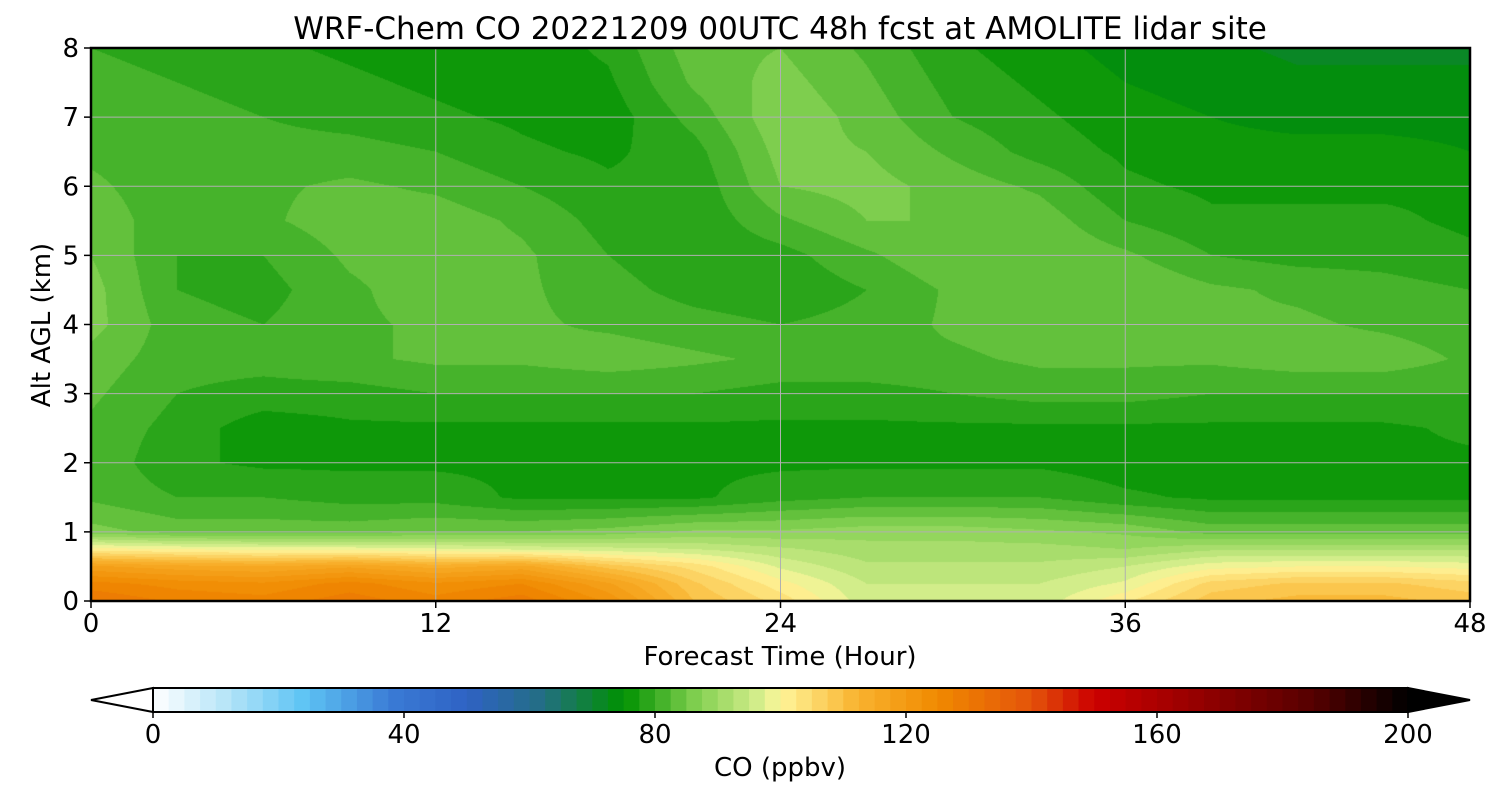 The height and width of the screenshot is (800, 1500). I want to click on x-tick-label: 48, so click(1469, 624).